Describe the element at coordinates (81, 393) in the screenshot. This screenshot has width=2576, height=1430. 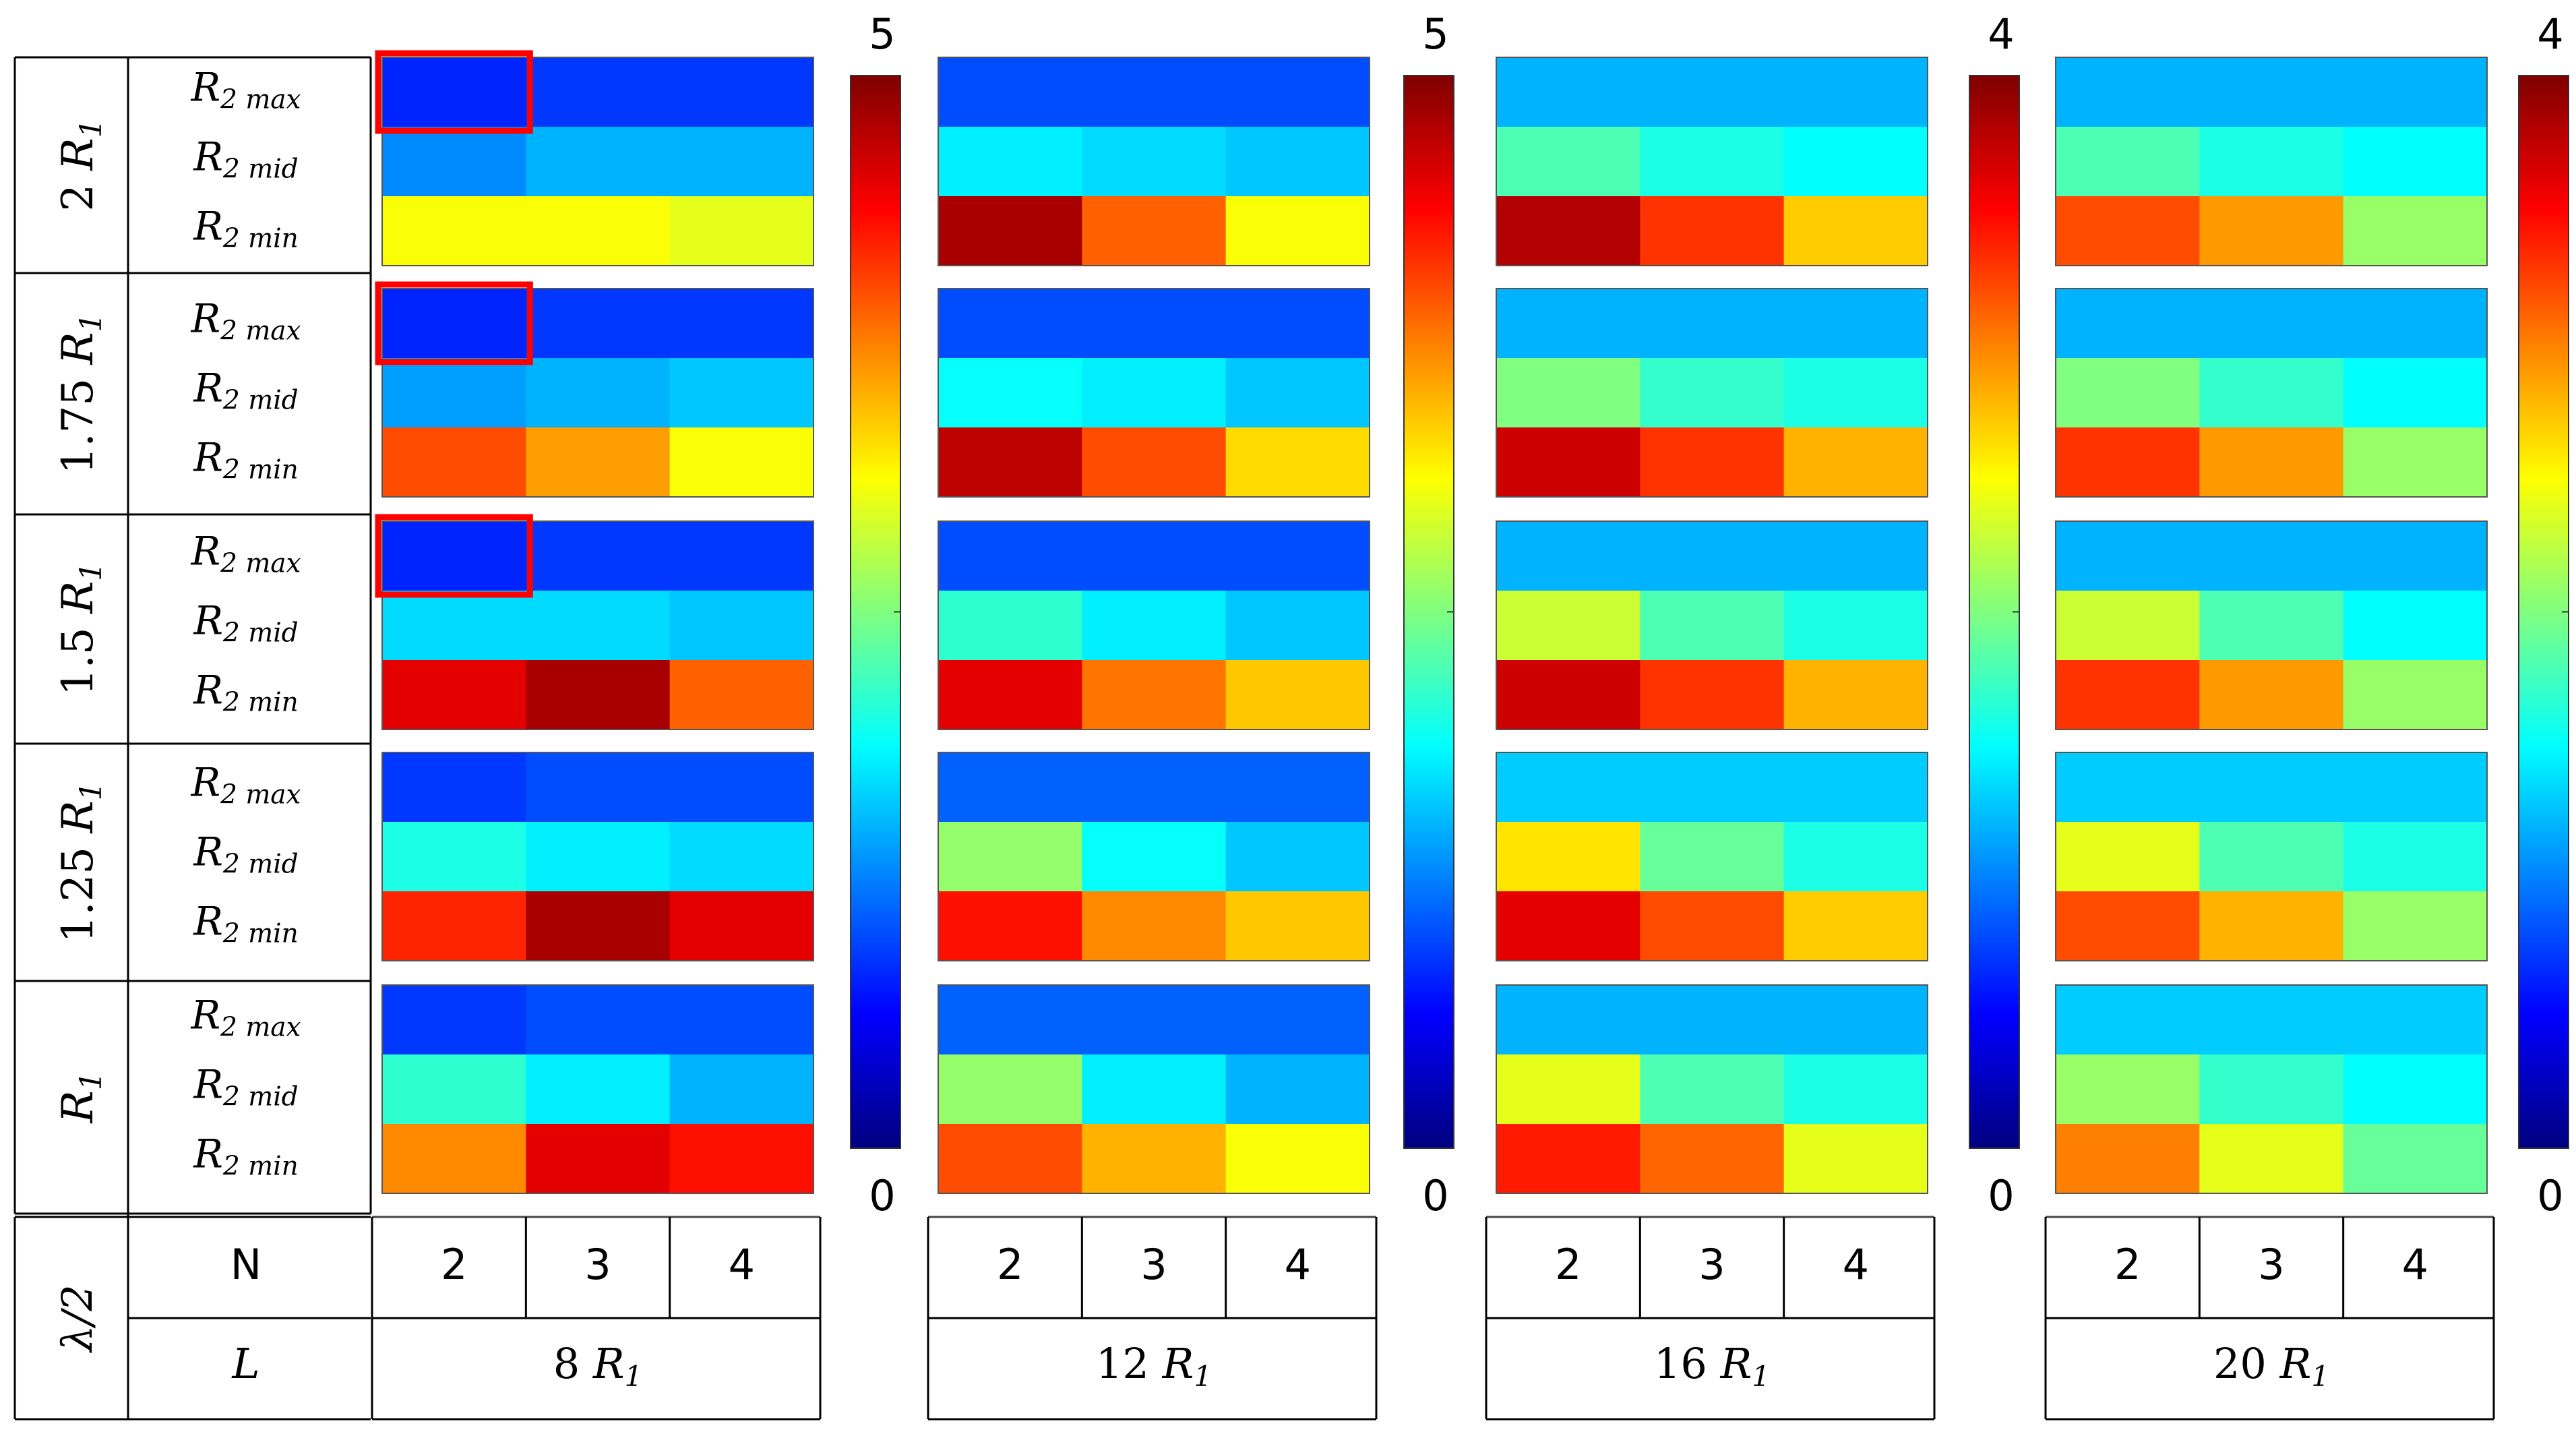
I see `row-group-label: 1.75 R1` at that location.